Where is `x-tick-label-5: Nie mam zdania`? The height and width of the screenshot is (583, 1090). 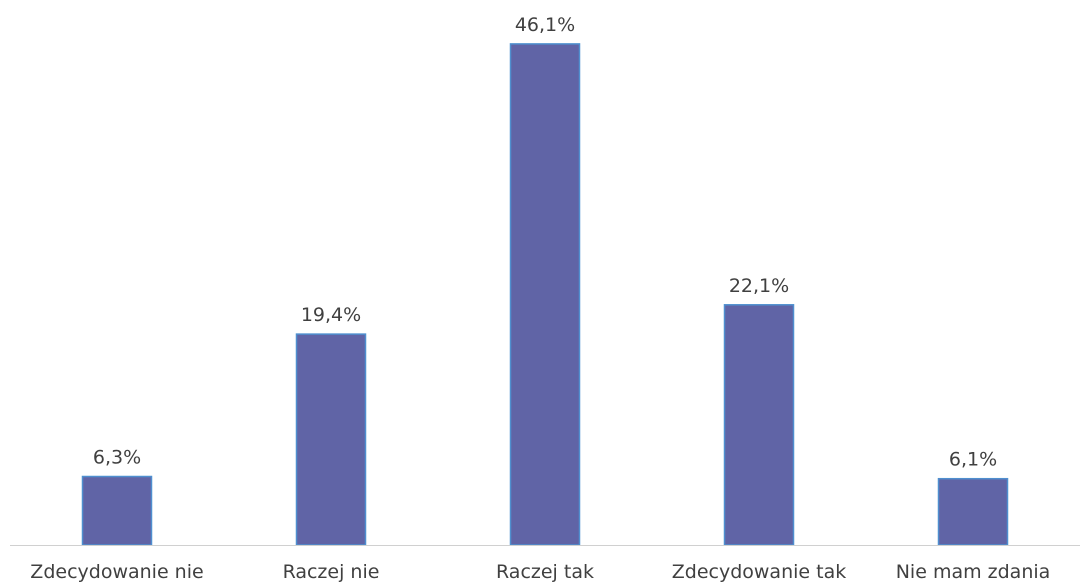 x-tick-label-5: Nie mam zdania is located at coordinates (973, 572).